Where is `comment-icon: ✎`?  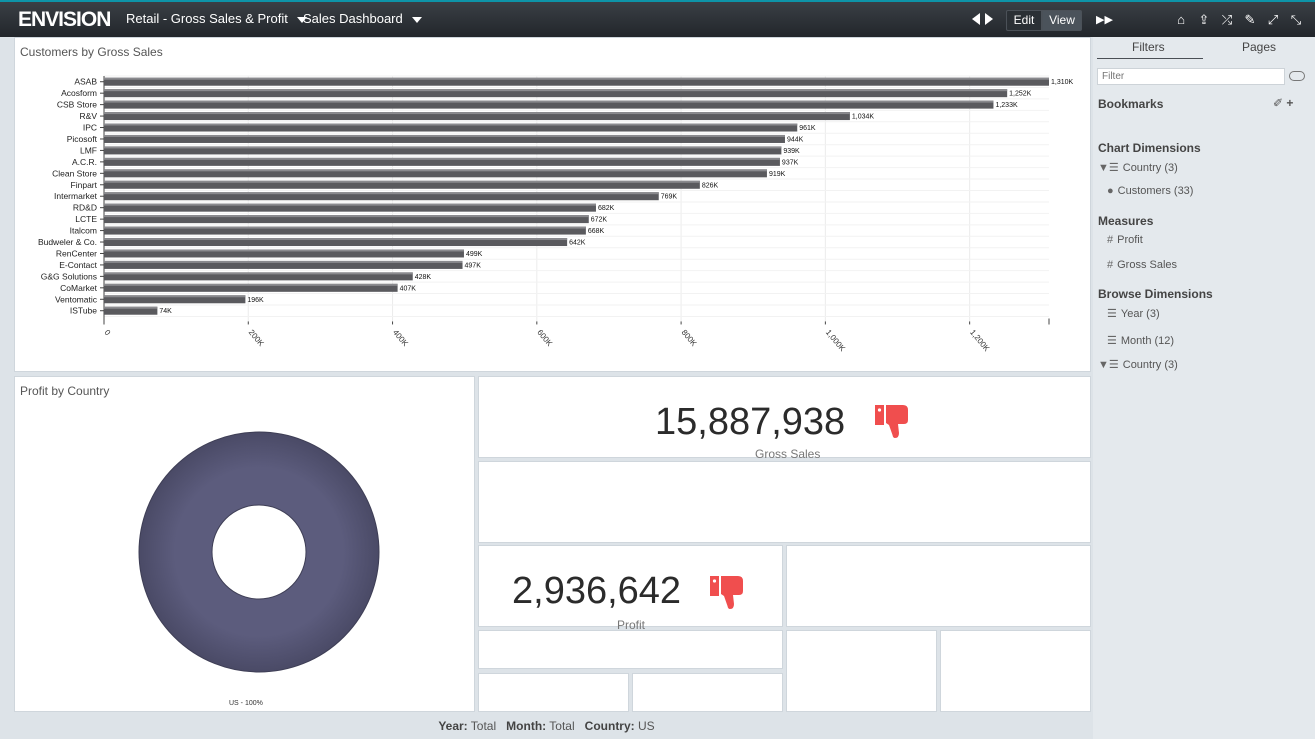
comment-icon: ✎ is located at coordinates (1250, 19).